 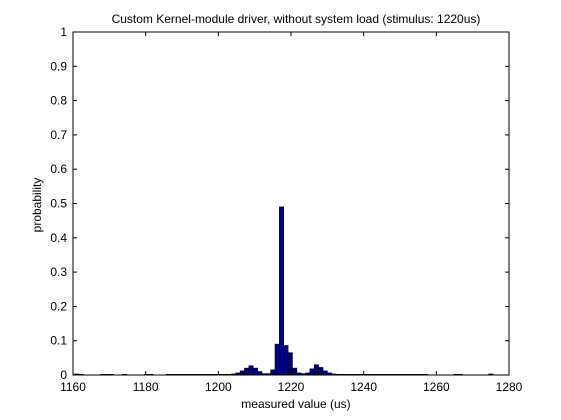 What do you see at coordinates (58, 169) in the screenshot?
I see `y-tick-label: 0.6` at bounding box center [58, 169].